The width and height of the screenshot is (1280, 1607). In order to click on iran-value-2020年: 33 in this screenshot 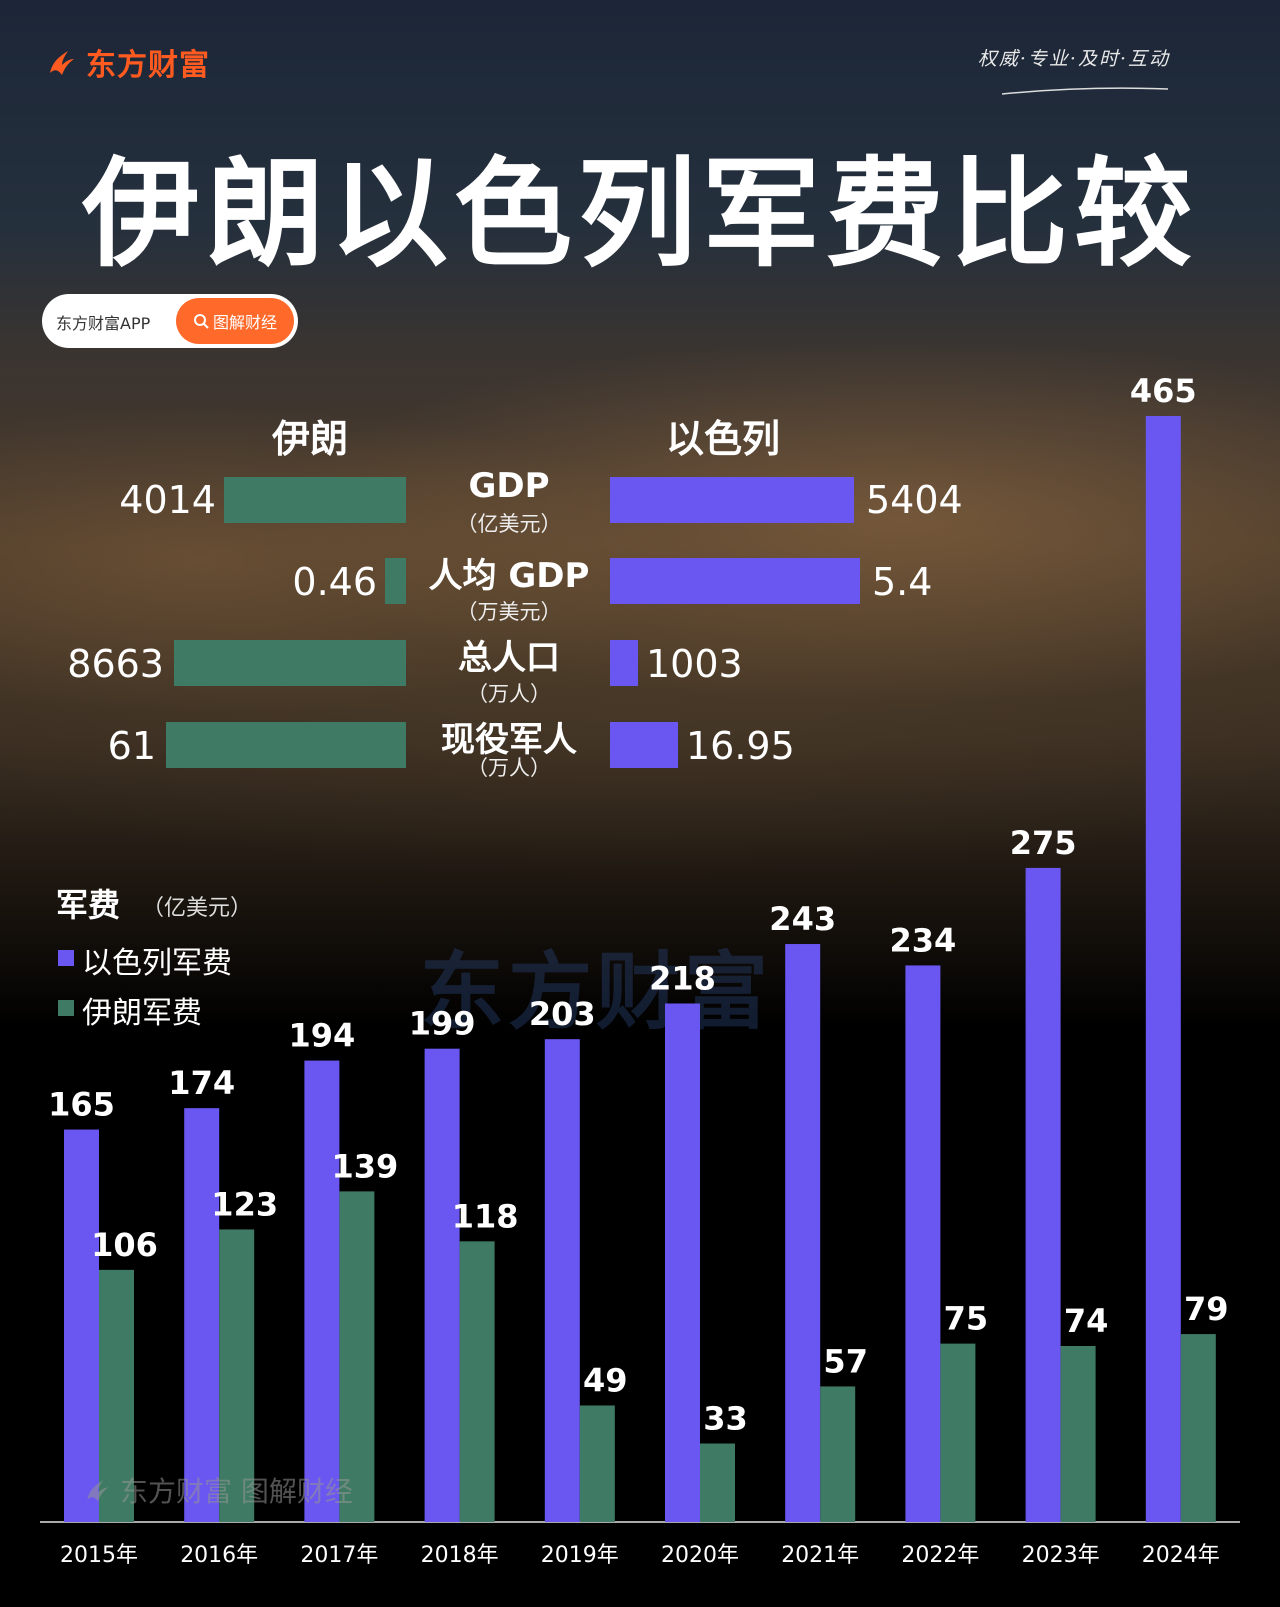, I will do `click(725, 1419)`.